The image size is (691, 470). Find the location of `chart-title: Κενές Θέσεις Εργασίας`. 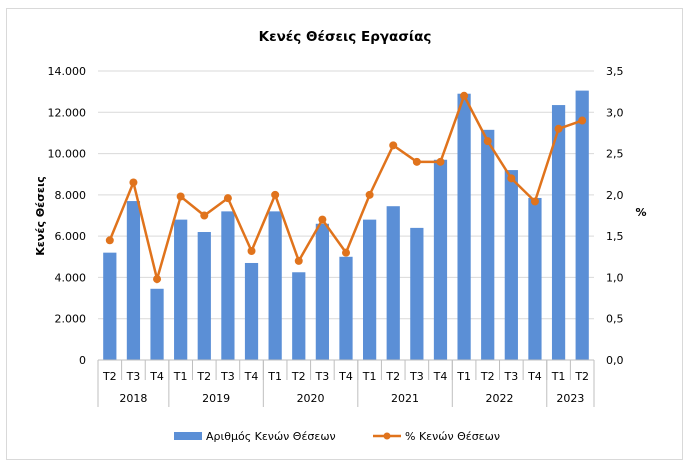

chart-title: Κενές Θέσεις Εργασίας is located at coordinates (345, 37).